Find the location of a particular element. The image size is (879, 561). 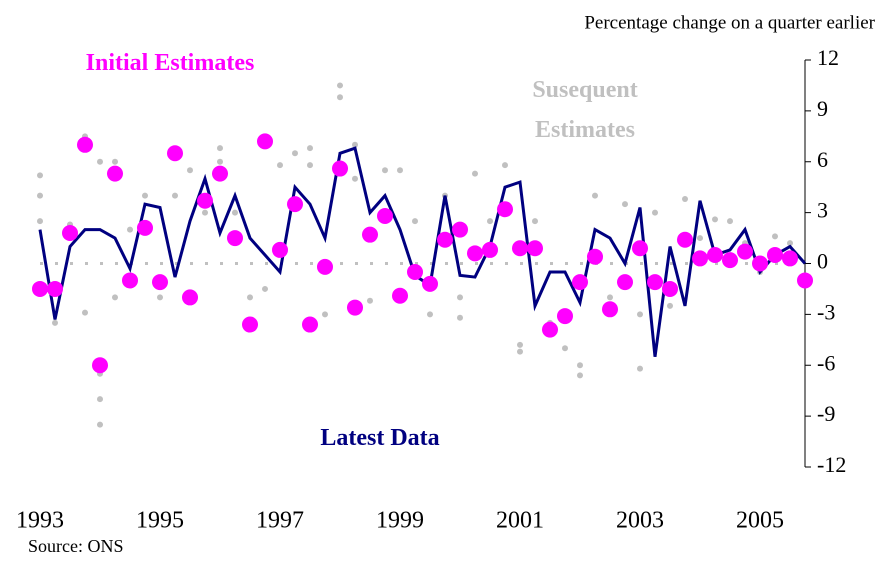

subsequent-label: Susequent Estimates is located at coordinates (585, 110).